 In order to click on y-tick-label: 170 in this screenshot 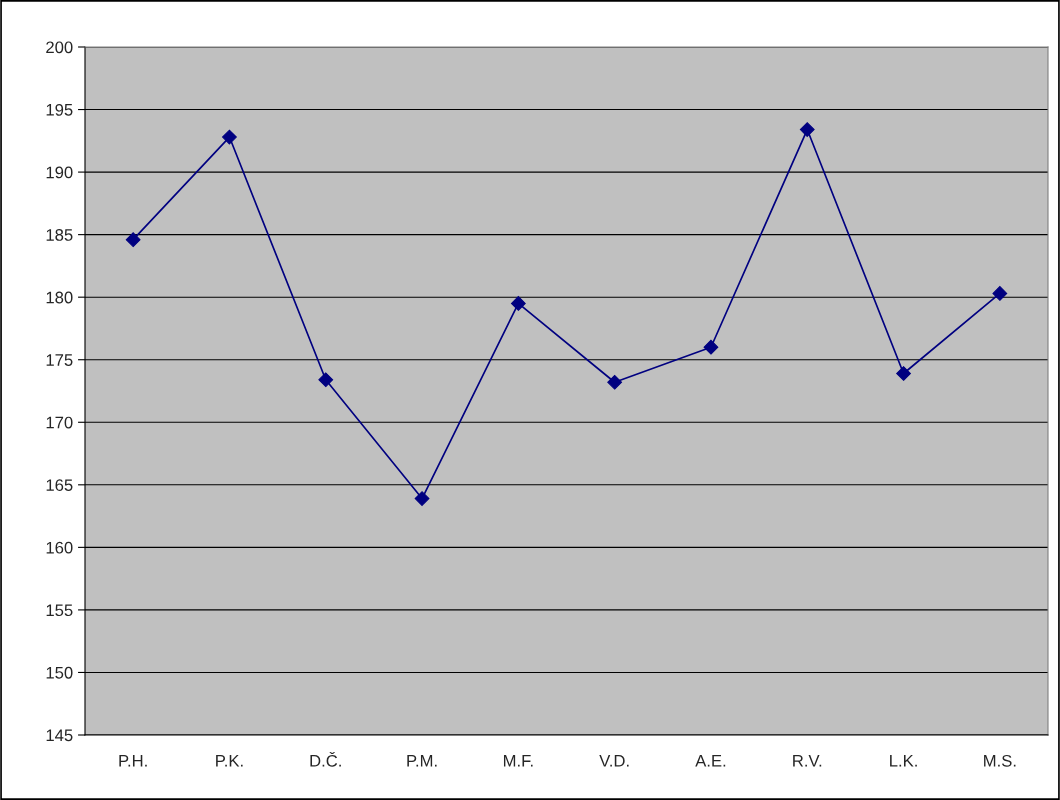, I will do `click(59, 422)`.